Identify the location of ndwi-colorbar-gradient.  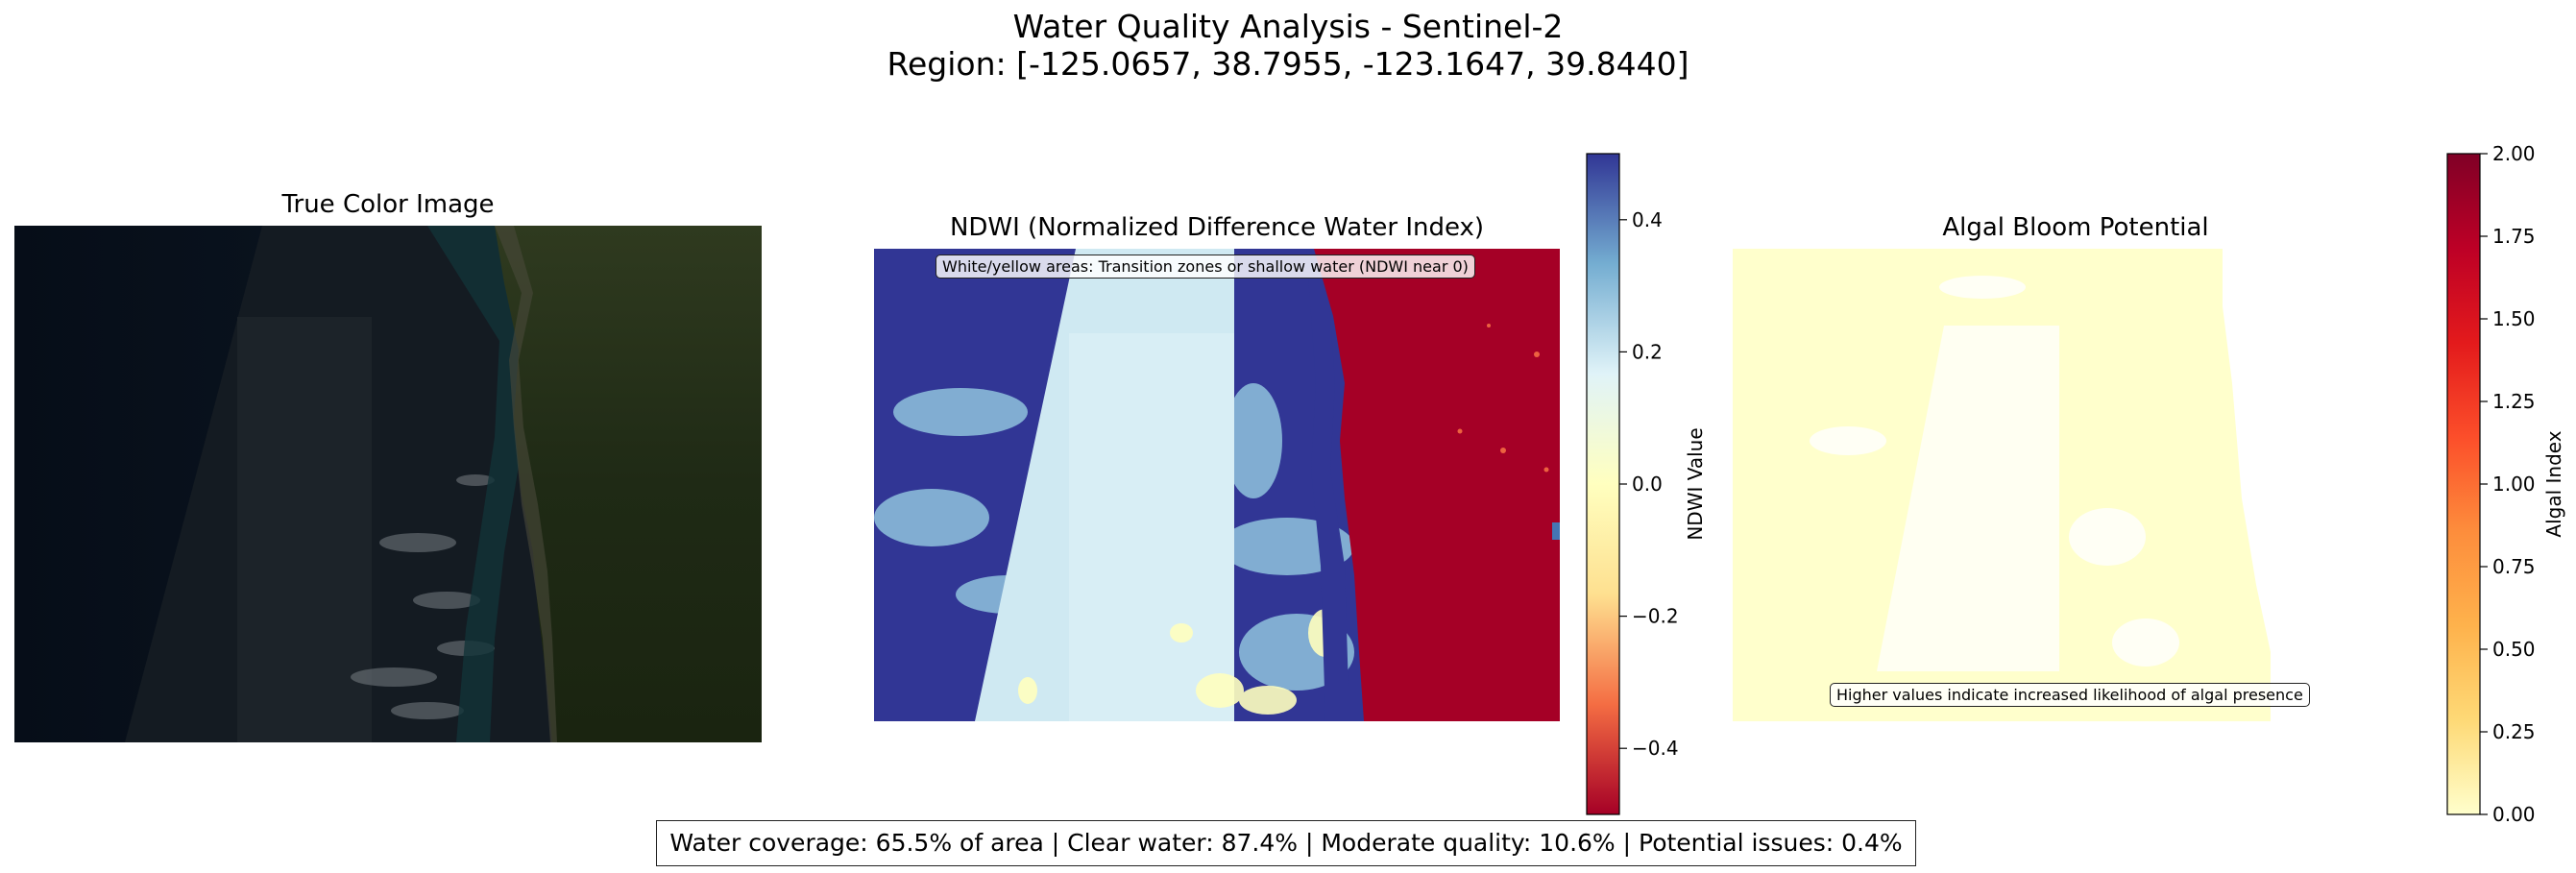
(1603, 484).